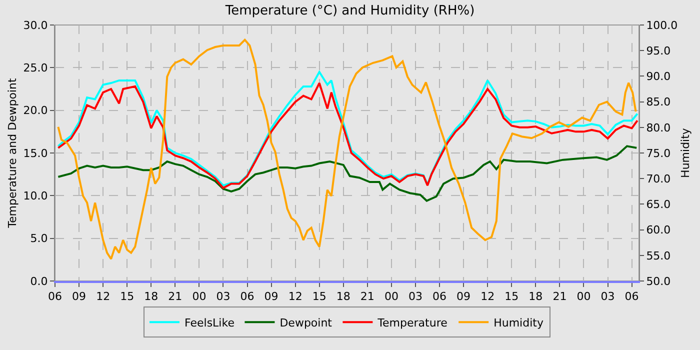 This screenshot has height=350, width=700. Describe the element at coordinates (658, 205) in the screenshot. I see `y2-tick-label: 65.0` at that location.